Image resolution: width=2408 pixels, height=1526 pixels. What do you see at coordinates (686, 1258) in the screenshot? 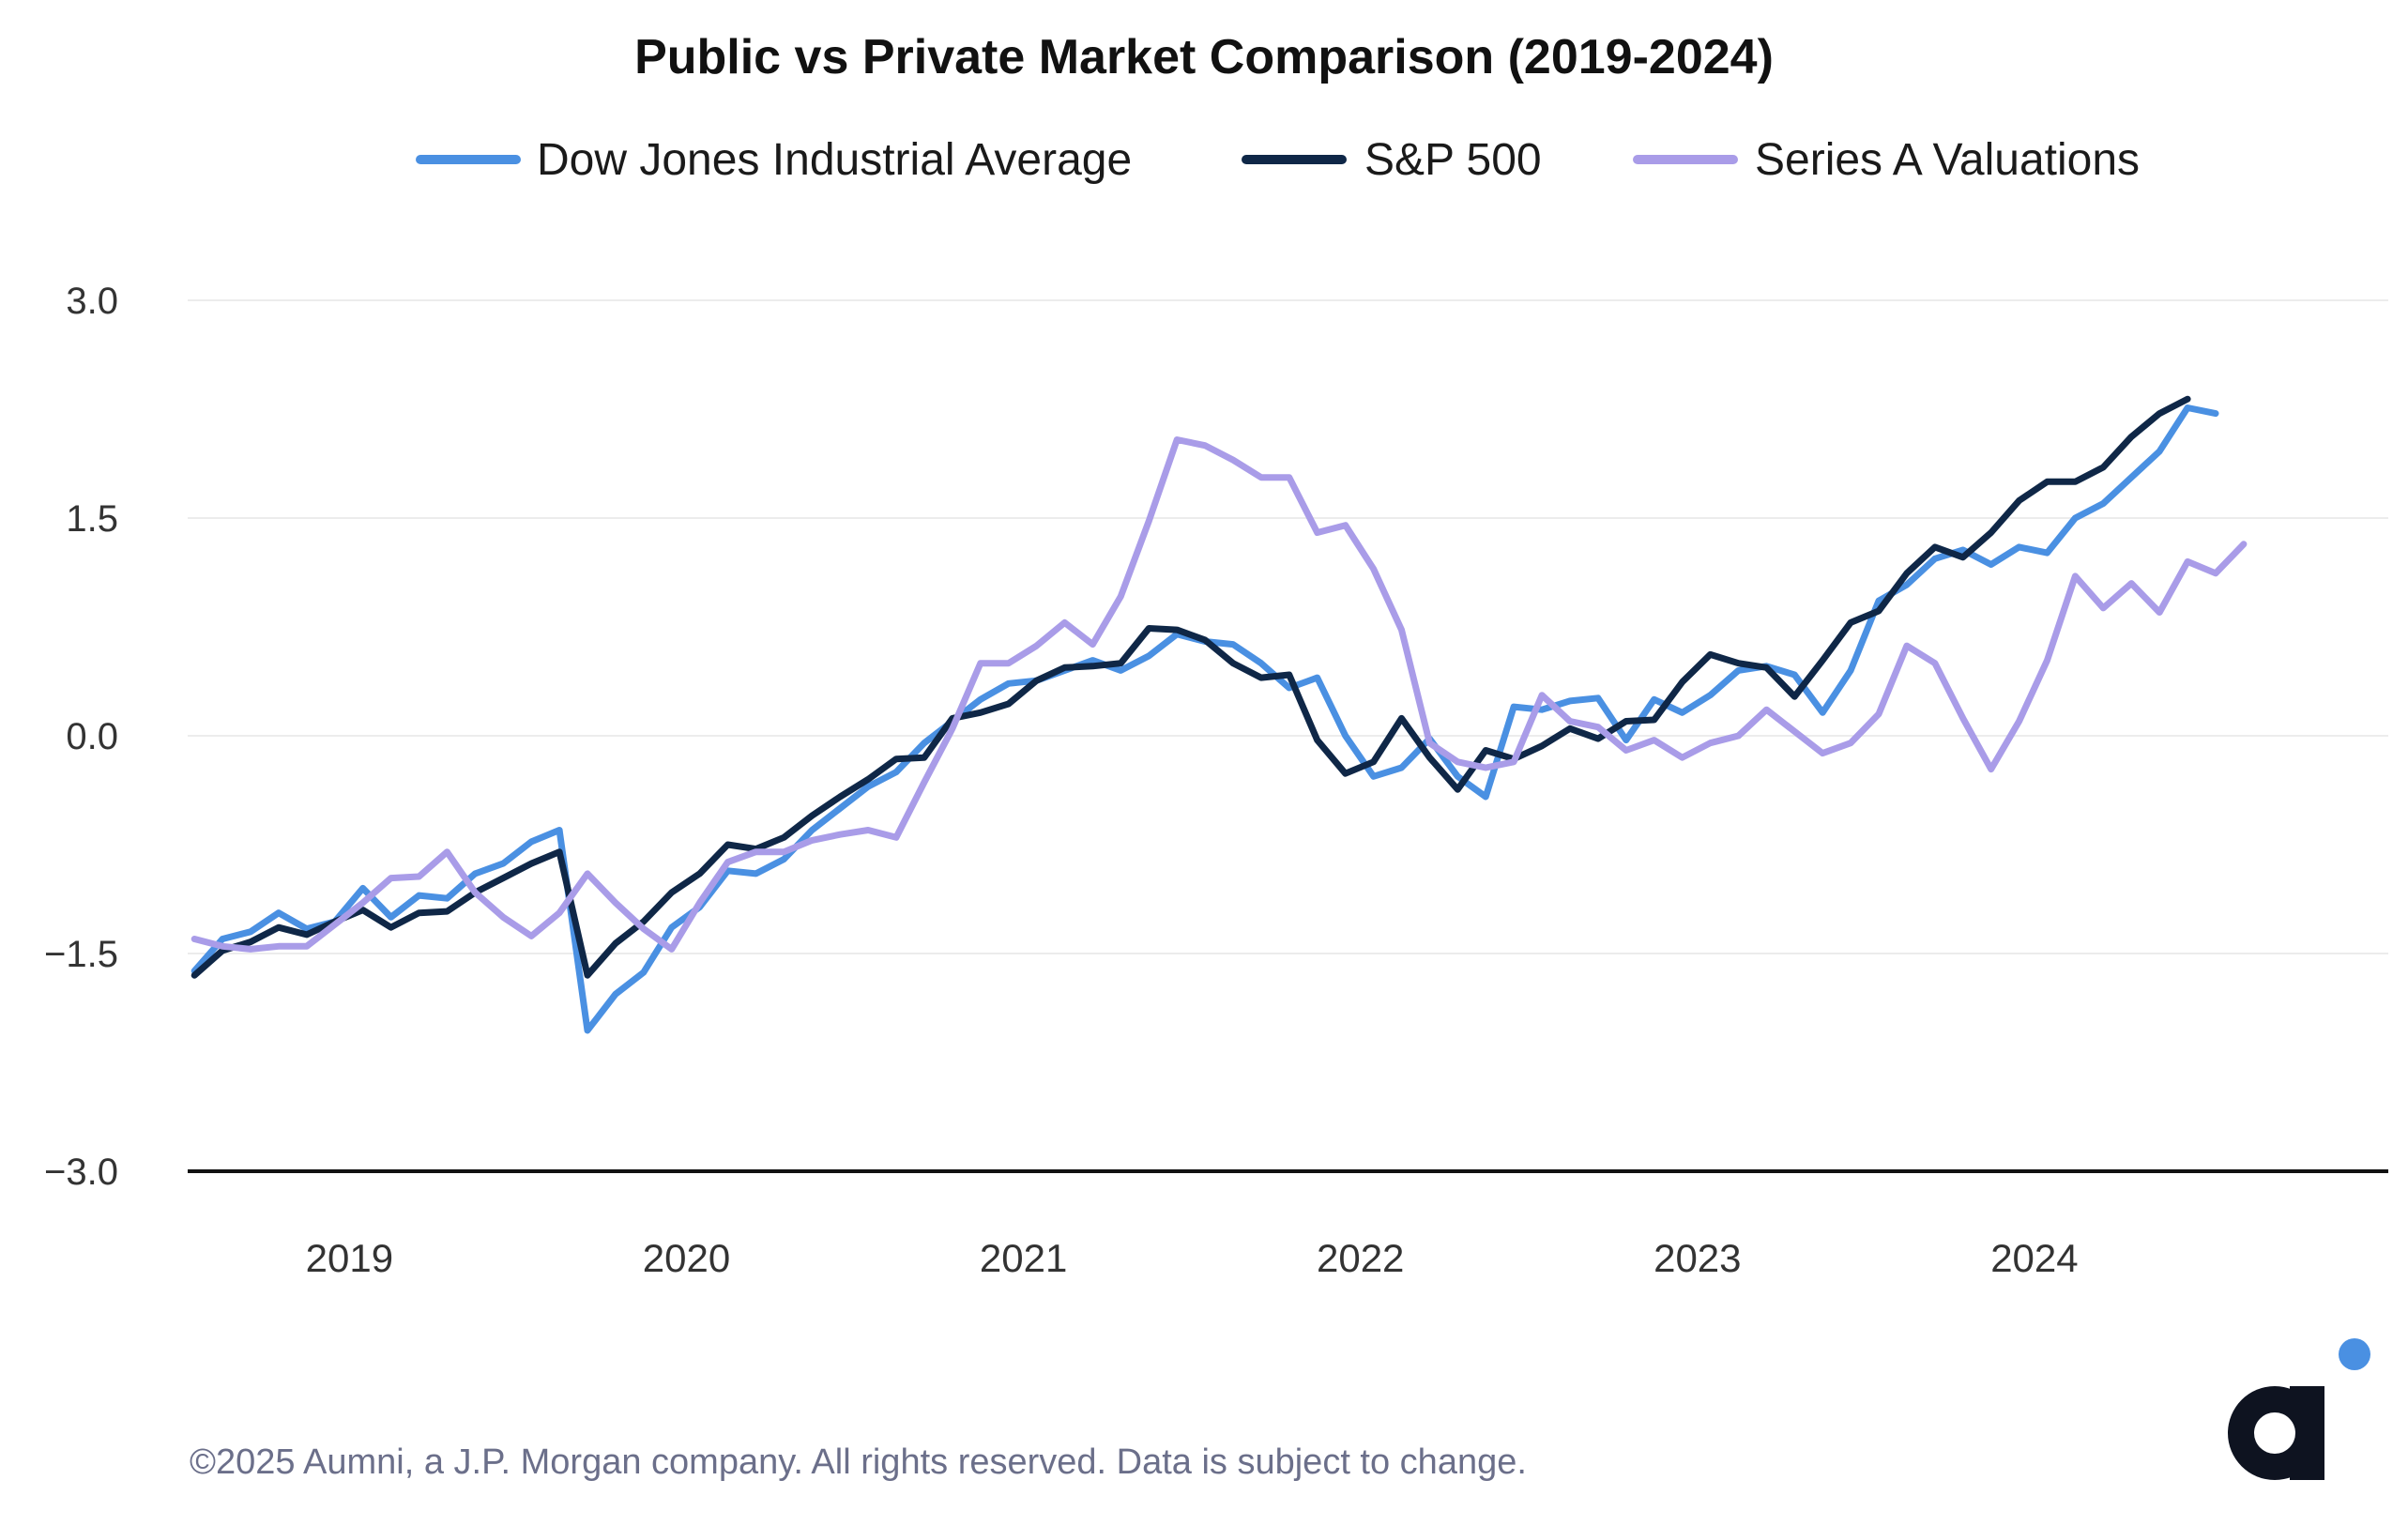
I see `x-tick-label: 2020` at bounding box center [686, 1258].